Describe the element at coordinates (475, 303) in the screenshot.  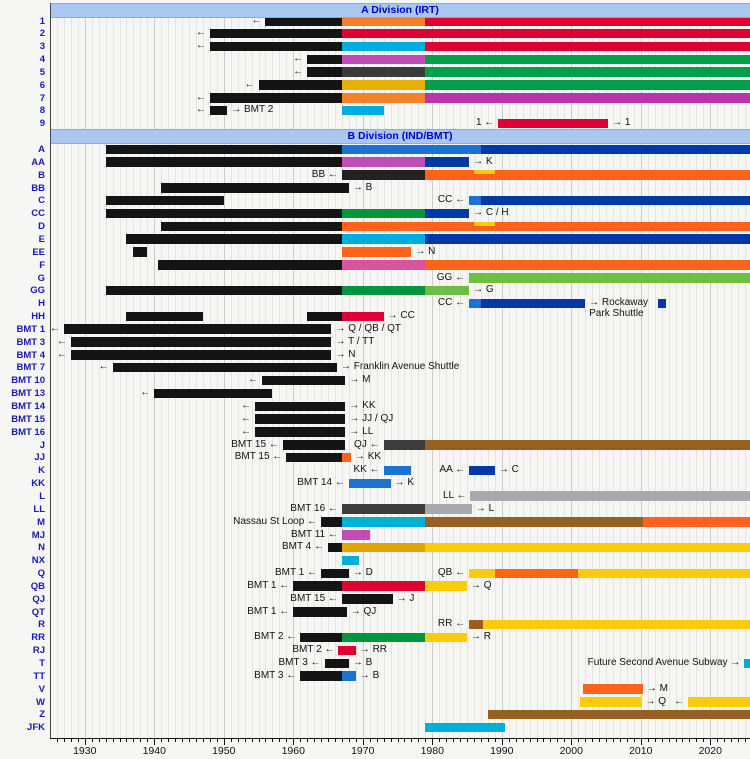
I see `bar-H-ablue` at that location.